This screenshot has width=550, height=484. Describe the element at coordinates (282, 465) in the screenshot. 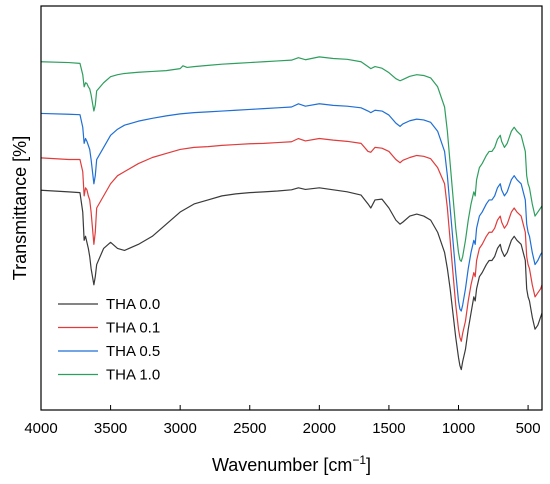

I see `x-axis-label-main: Wavenumber [cm` at that location.